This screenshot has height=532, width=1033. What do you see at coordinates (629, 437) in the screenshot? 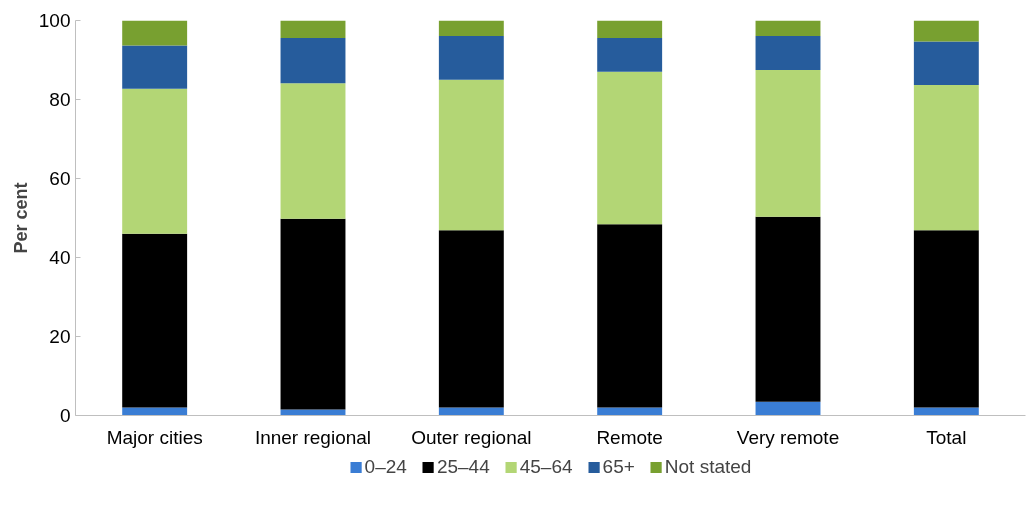
I see `x-tick-label: Remote` at bounding box center [629, 437].